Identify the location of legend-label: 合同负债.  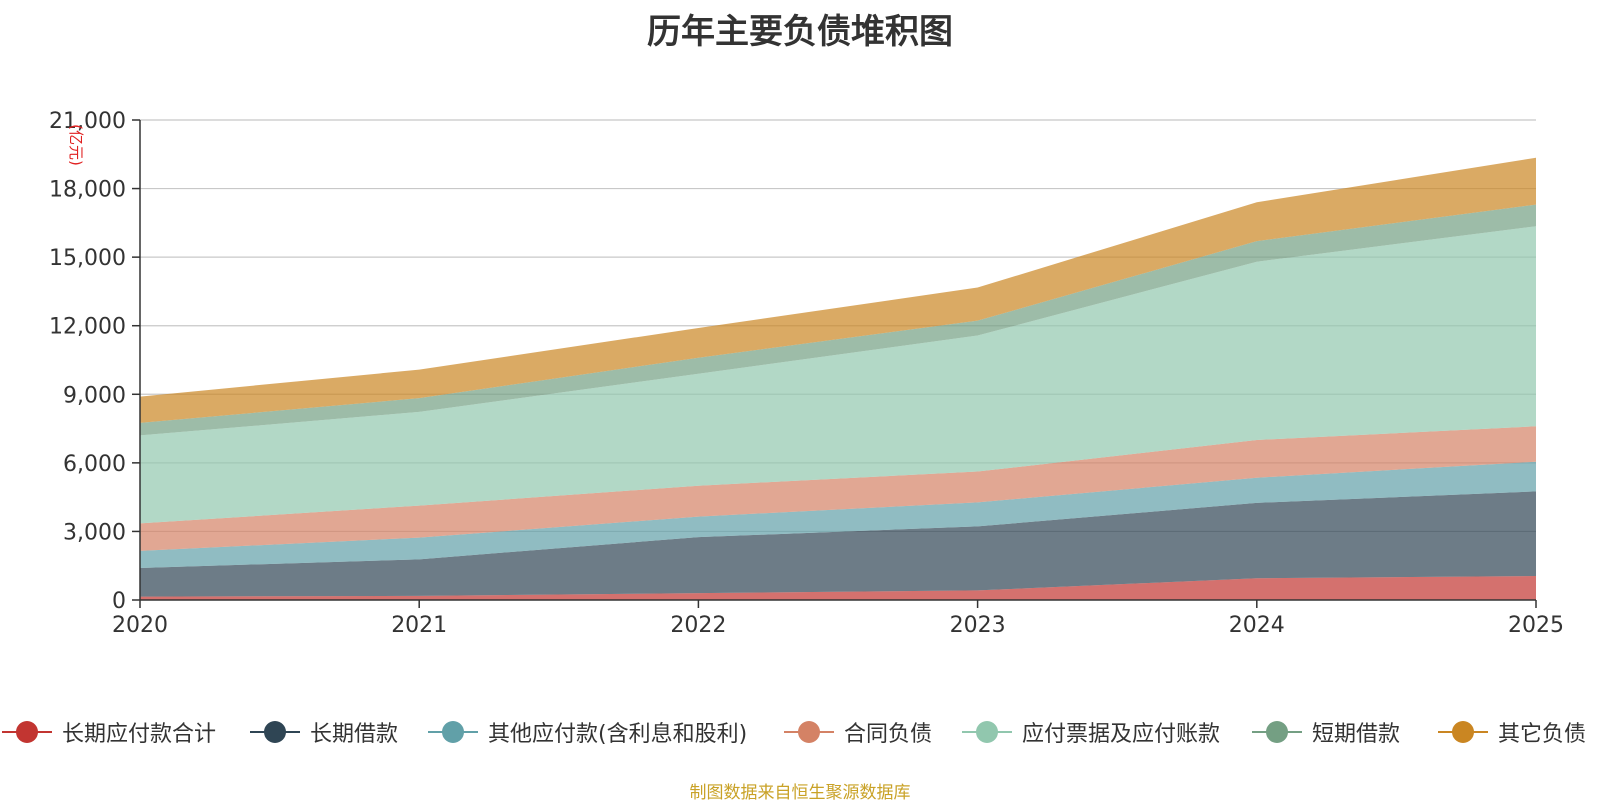
(888, 734).